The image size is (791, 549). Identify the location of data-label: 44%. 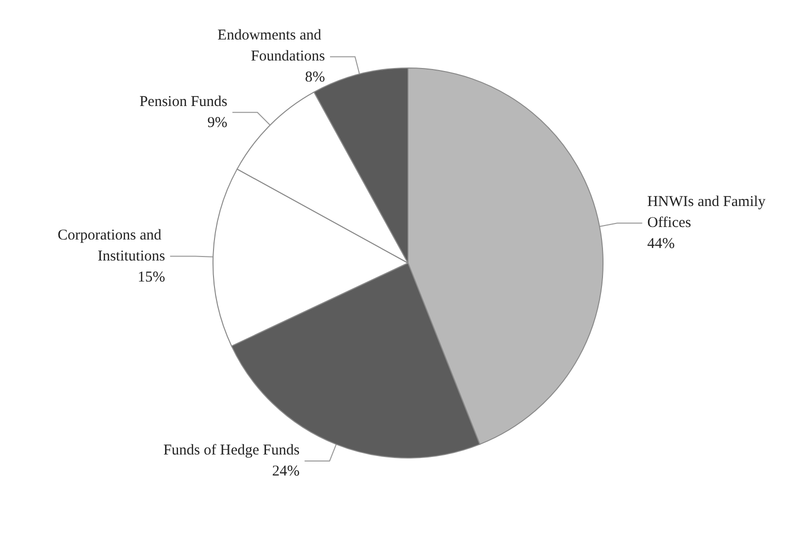
(661, 244).